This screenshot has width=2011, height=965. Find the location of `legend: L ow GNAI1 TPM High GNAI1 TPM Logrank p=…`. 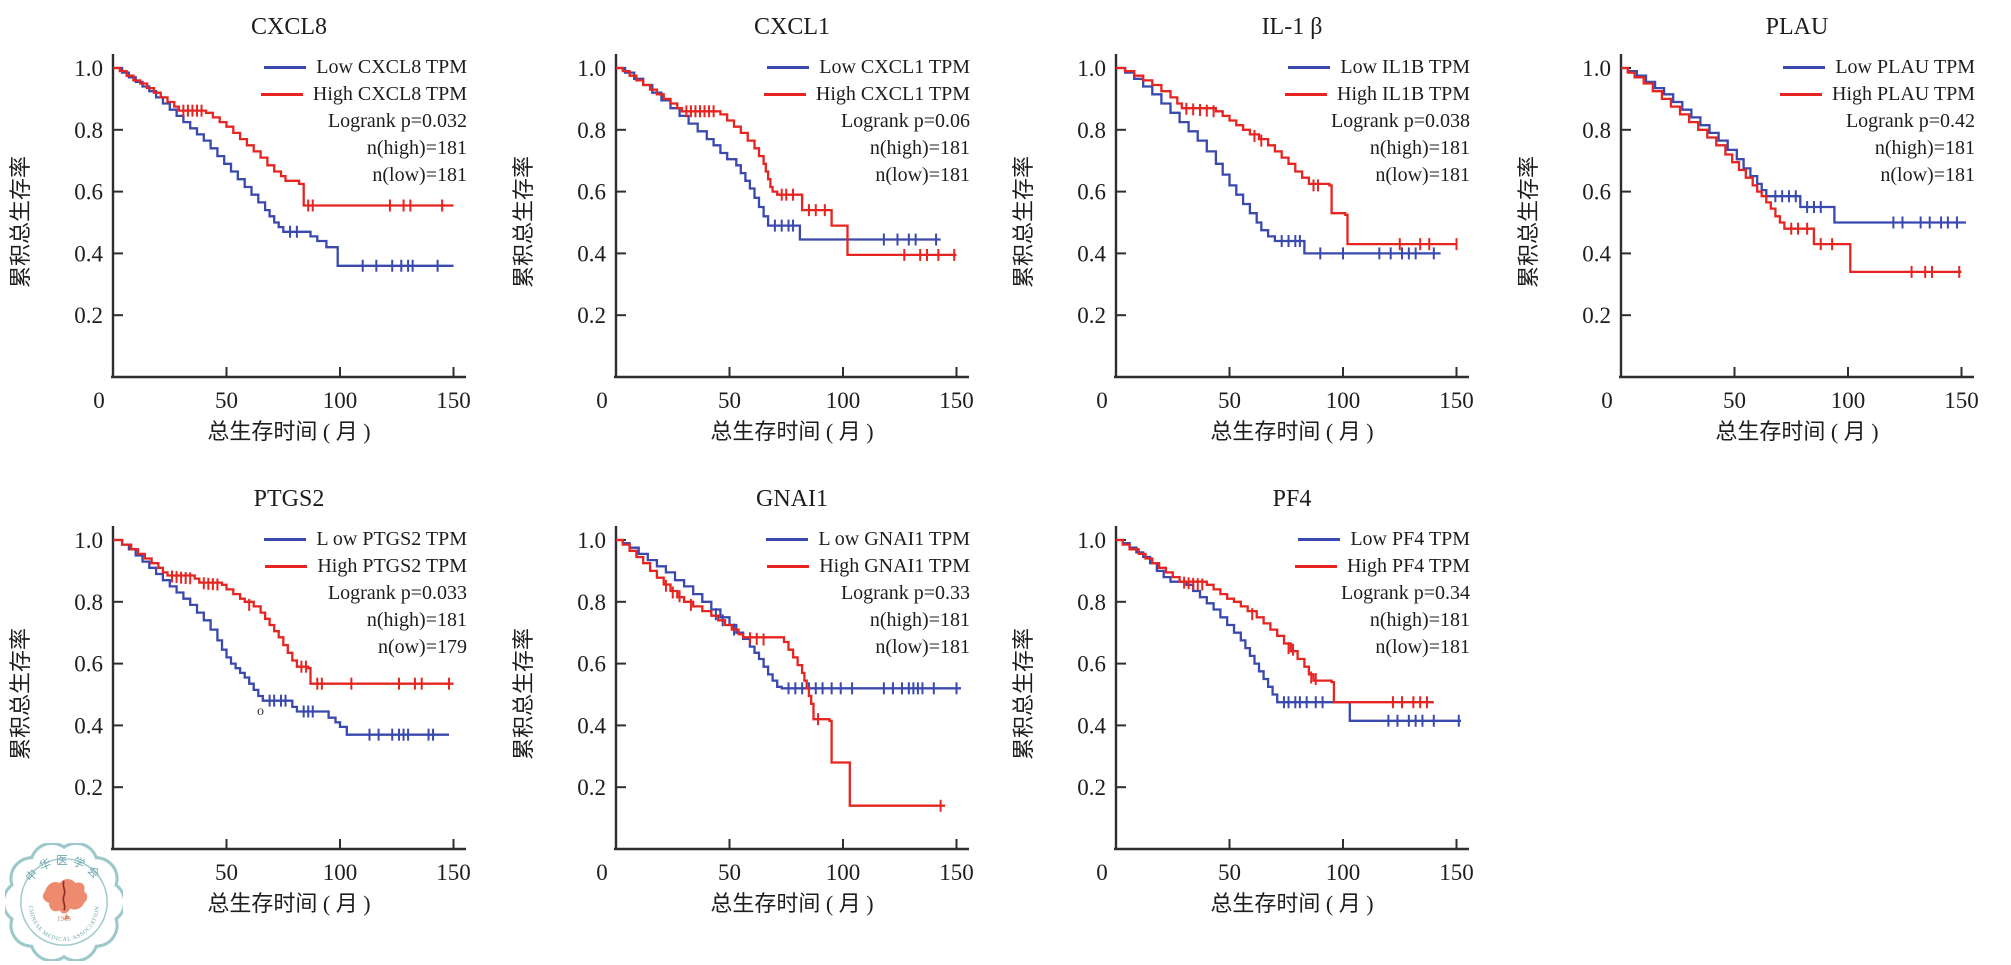

legend: L ow GNAI1 TPM High GNAI1 TPM Logrank p=… is located at coordinates (868, 593).